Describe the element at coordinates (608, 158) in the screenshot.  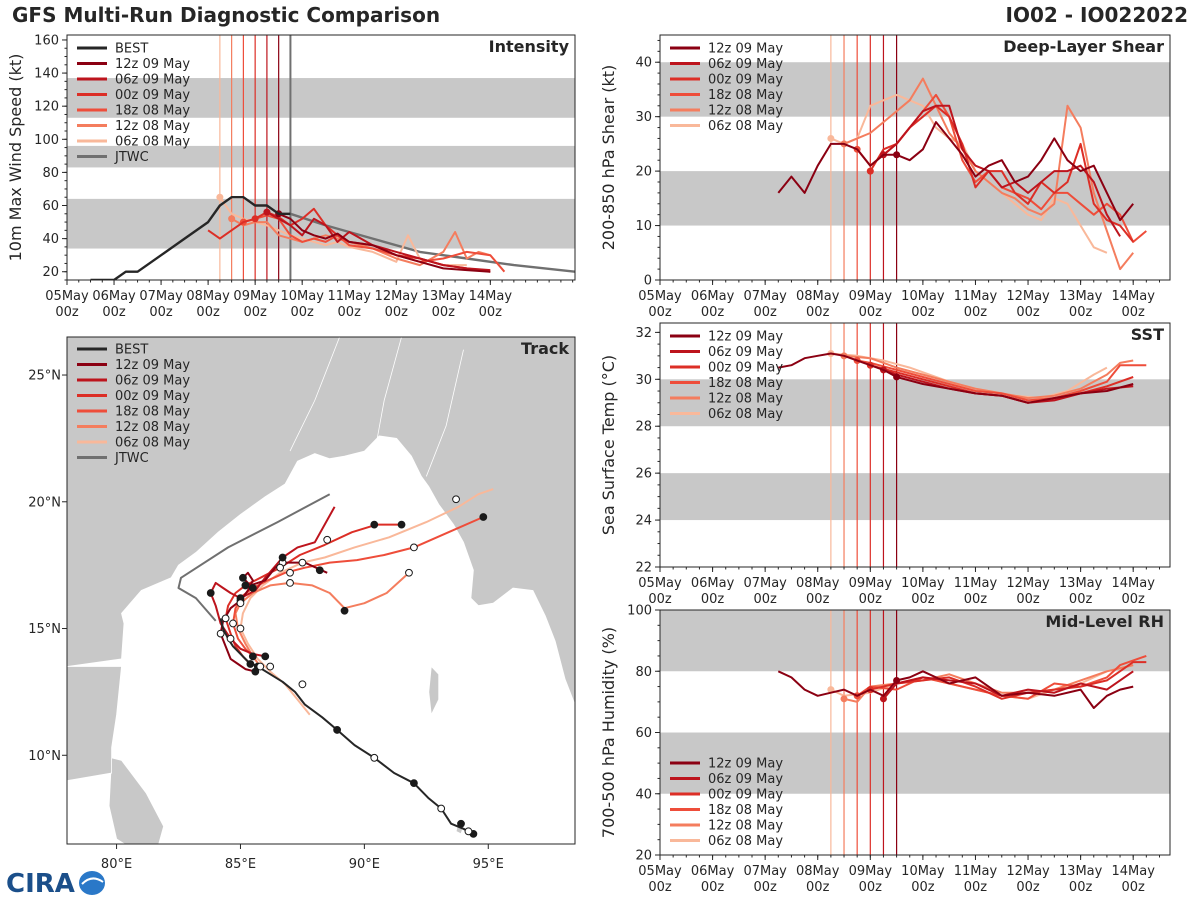
I see `shear-ylabel: 200-850 hPa Shear (kt)` at that location.